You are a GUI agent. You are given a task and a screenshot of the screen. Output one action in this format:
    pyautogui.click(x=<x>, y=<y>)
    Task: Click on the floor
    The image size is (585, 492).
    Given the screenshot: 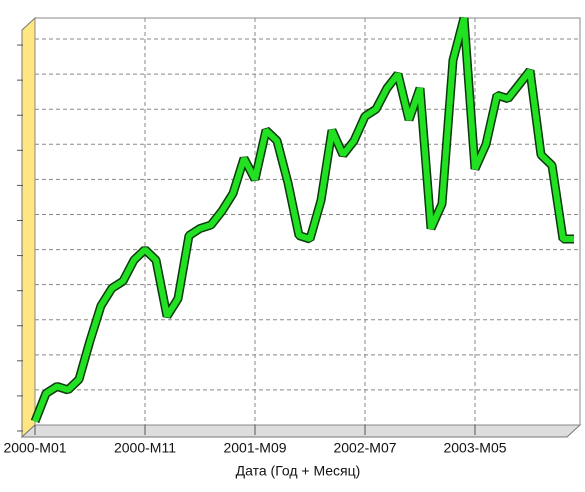 What is the action you would take?
    pyautogui.click(x=301, y=431)
    